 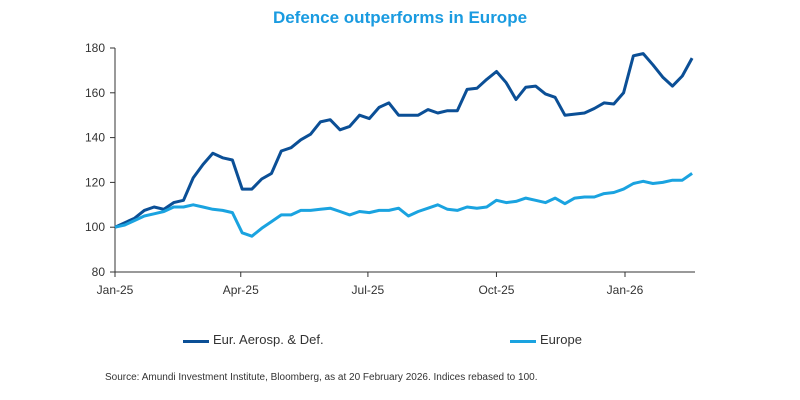 What do you see at coordinates (196, 341) in the screenshot?
I see `legend-swatch-aerospace` at bounding box center [196, 341].